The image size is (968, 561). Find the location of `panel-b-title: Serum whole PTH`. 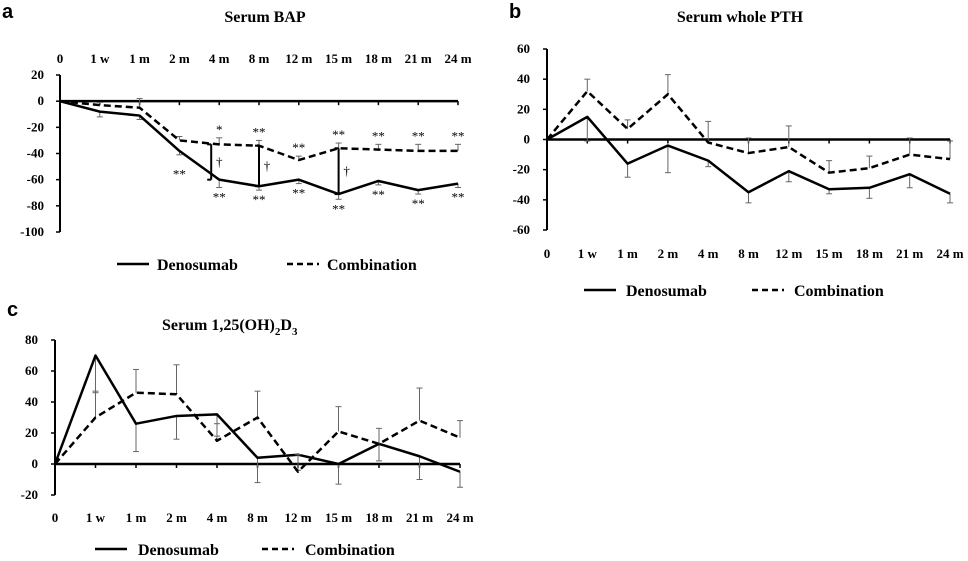

panel-b-title: Serum whole PTH is located at coordinates (740, 17).